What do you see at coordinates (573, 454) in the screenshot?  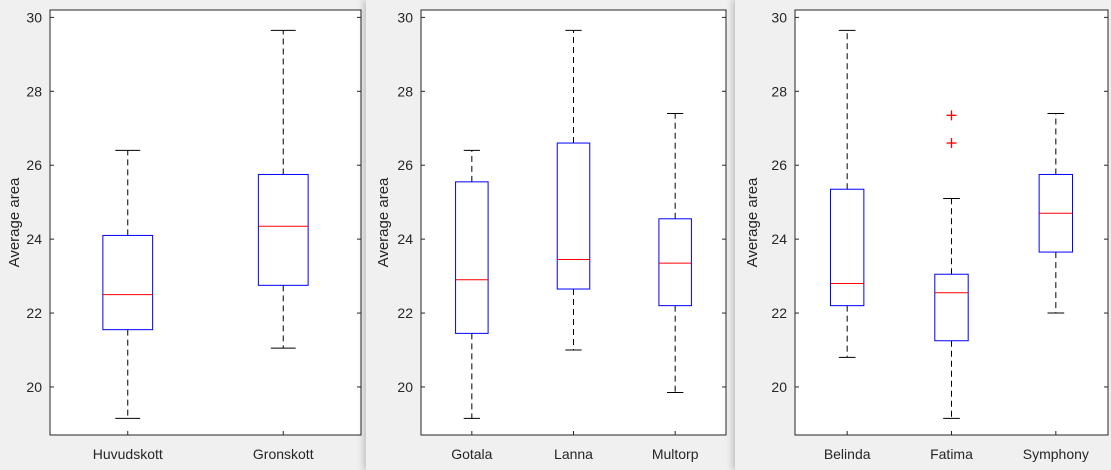 I see `x-tick-label: Lanna` at bounding box center [573, 454].